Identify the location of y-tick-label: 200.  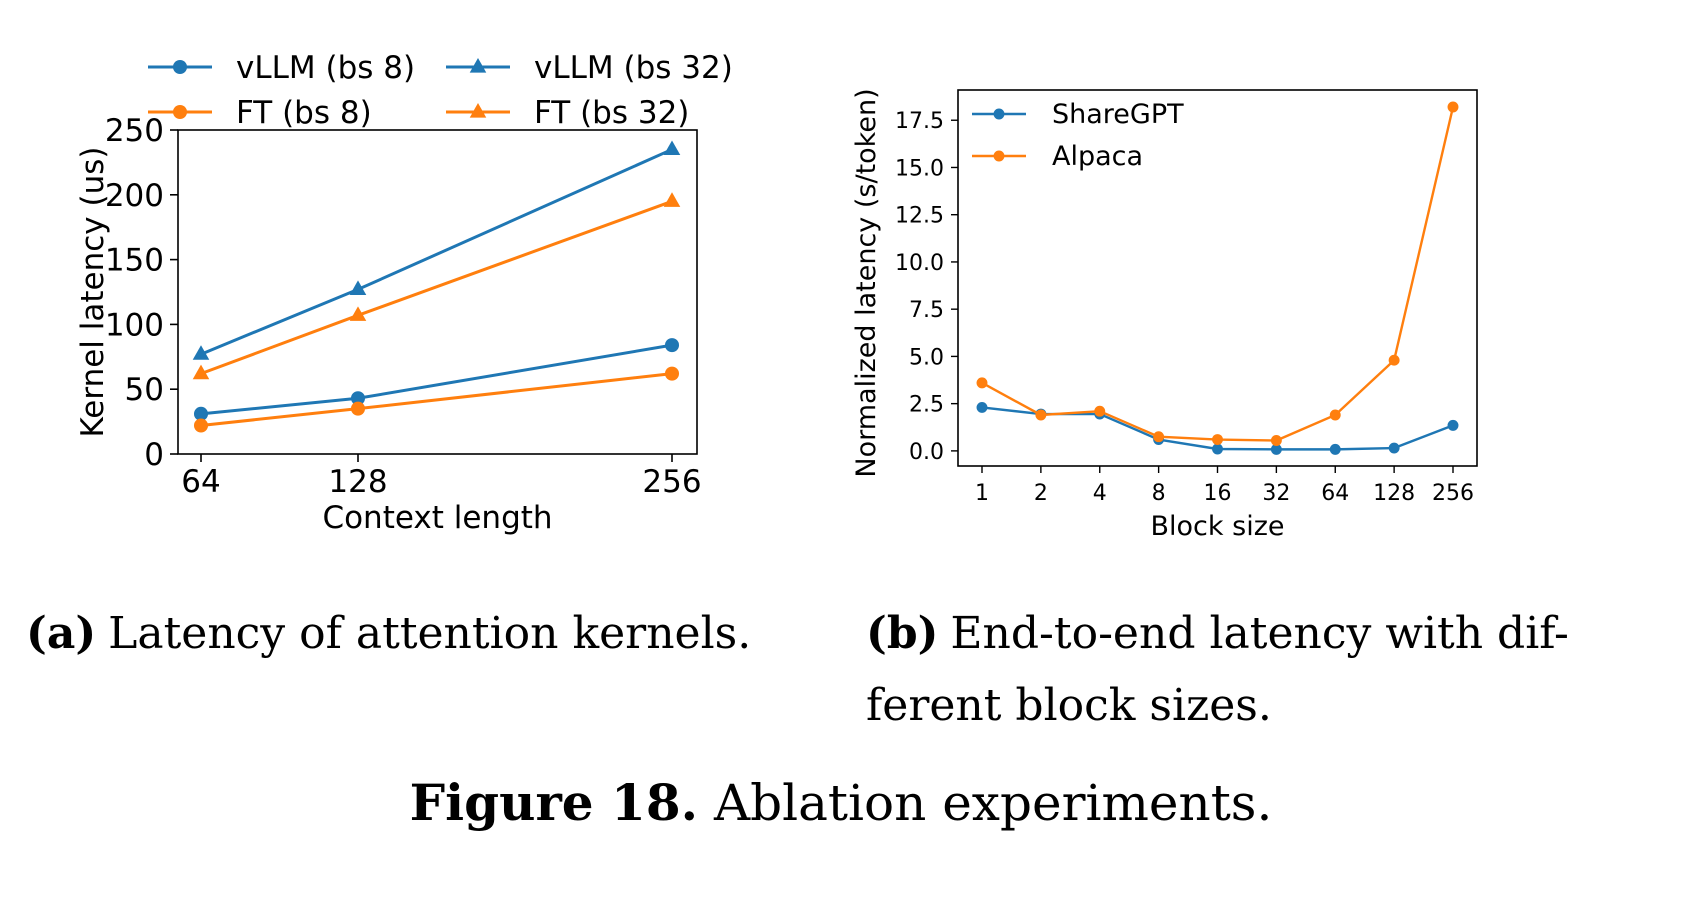
(134, 196).